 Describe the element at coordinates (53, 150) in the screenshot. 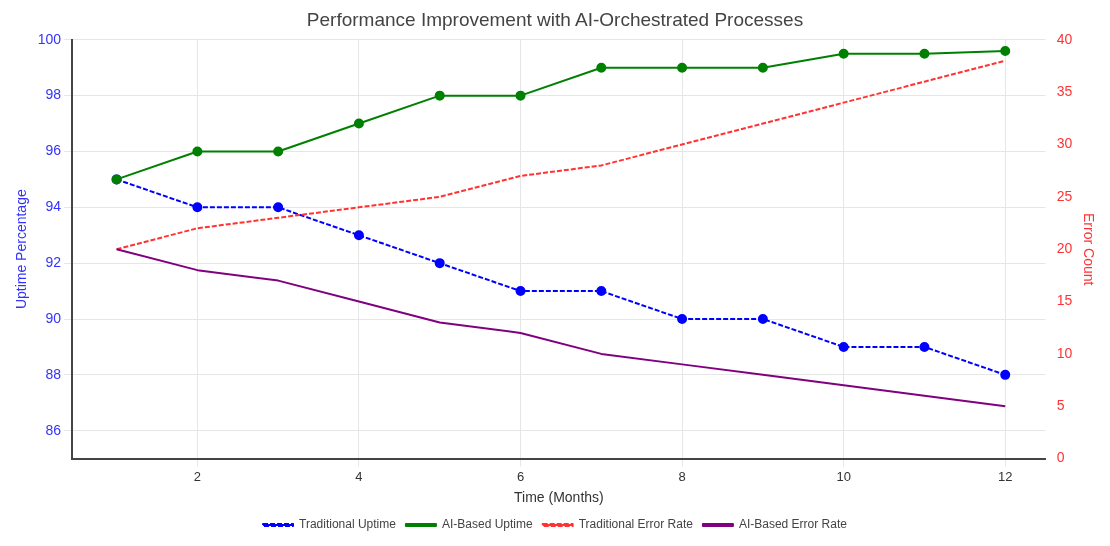

I see `y-tick-label: 96` at that location.